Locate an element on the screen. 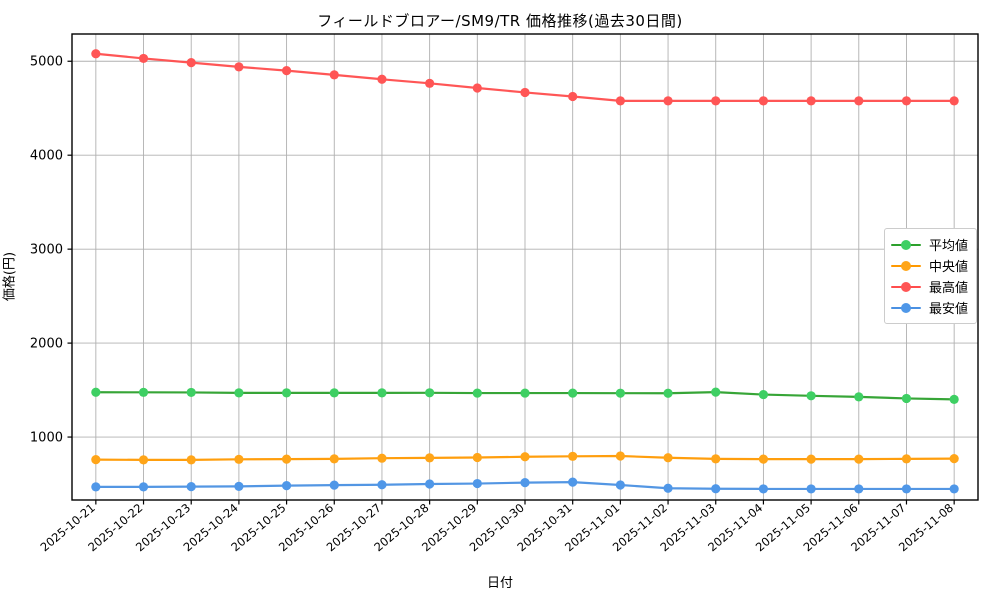 The height and width of the screenshot is (600, 1000). chart-title: フィールドブロアー/SM9/TR 価格推移(過去30日間) is located at coordinates (500, 21).